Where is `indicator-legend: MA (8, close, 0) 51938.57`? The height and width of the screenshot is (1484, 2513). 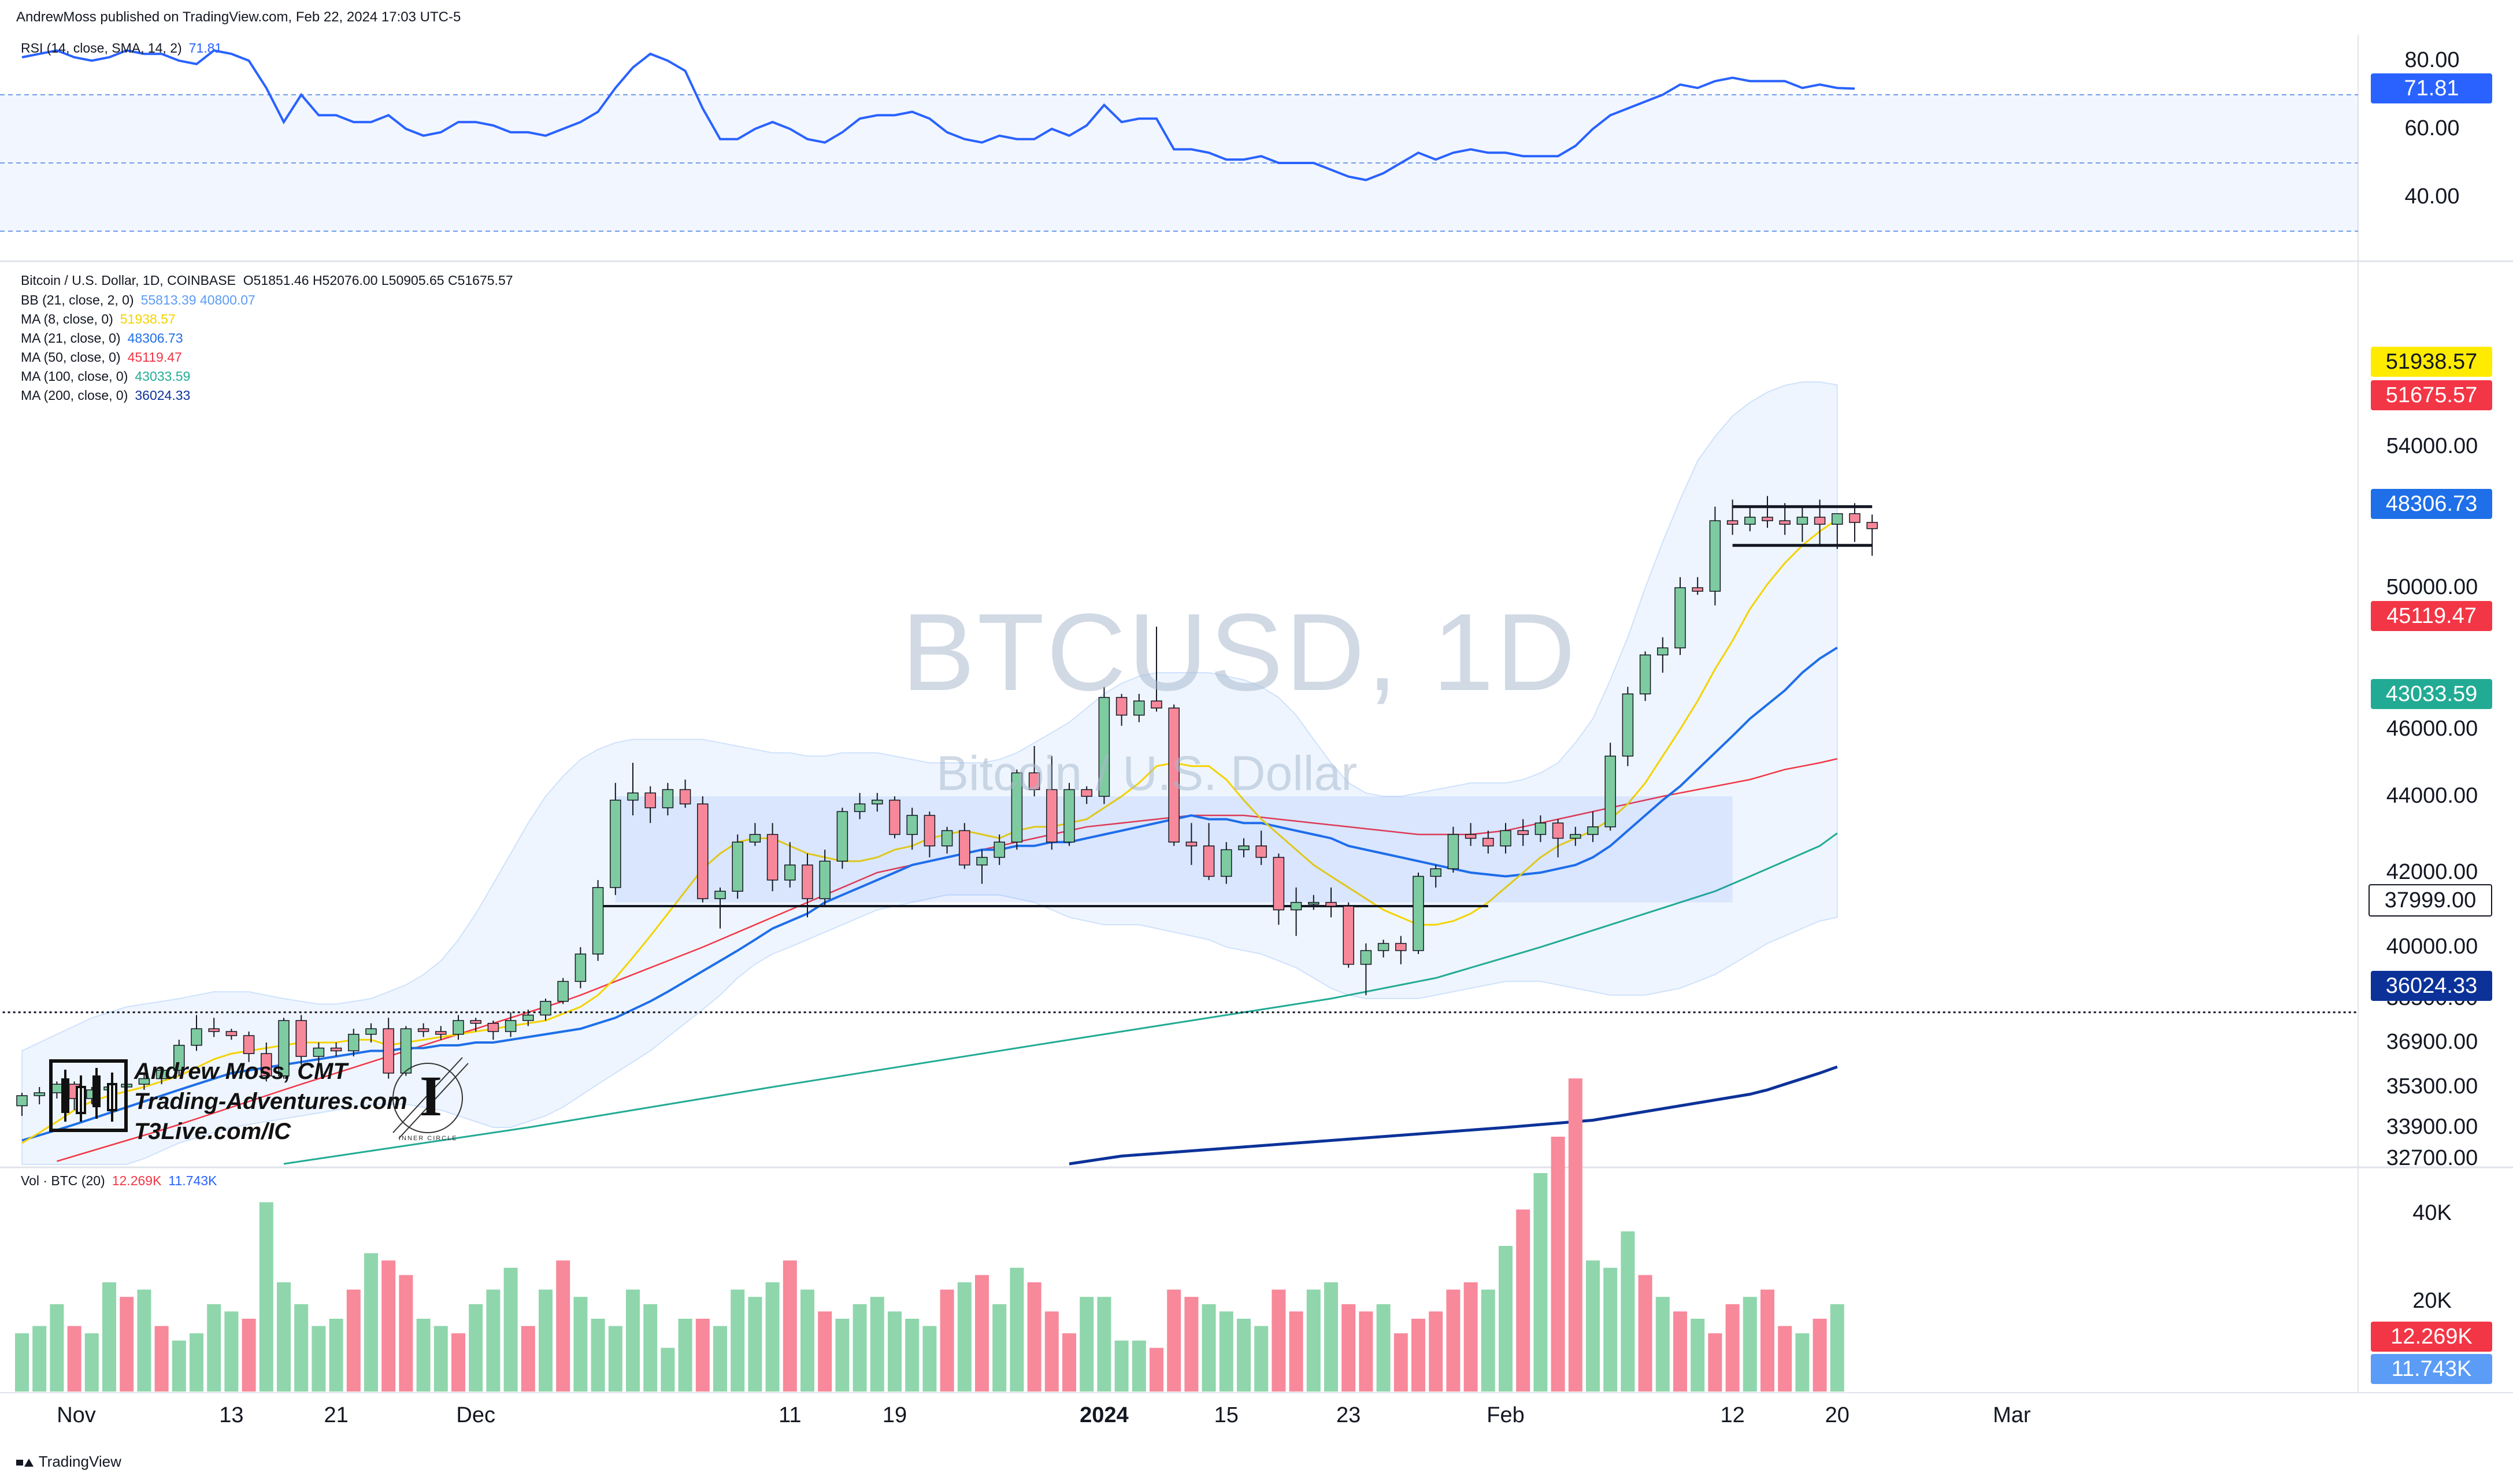
indicator-legend: MA (8, close, 0) 51938.57 is located at coordinates (98, 319).